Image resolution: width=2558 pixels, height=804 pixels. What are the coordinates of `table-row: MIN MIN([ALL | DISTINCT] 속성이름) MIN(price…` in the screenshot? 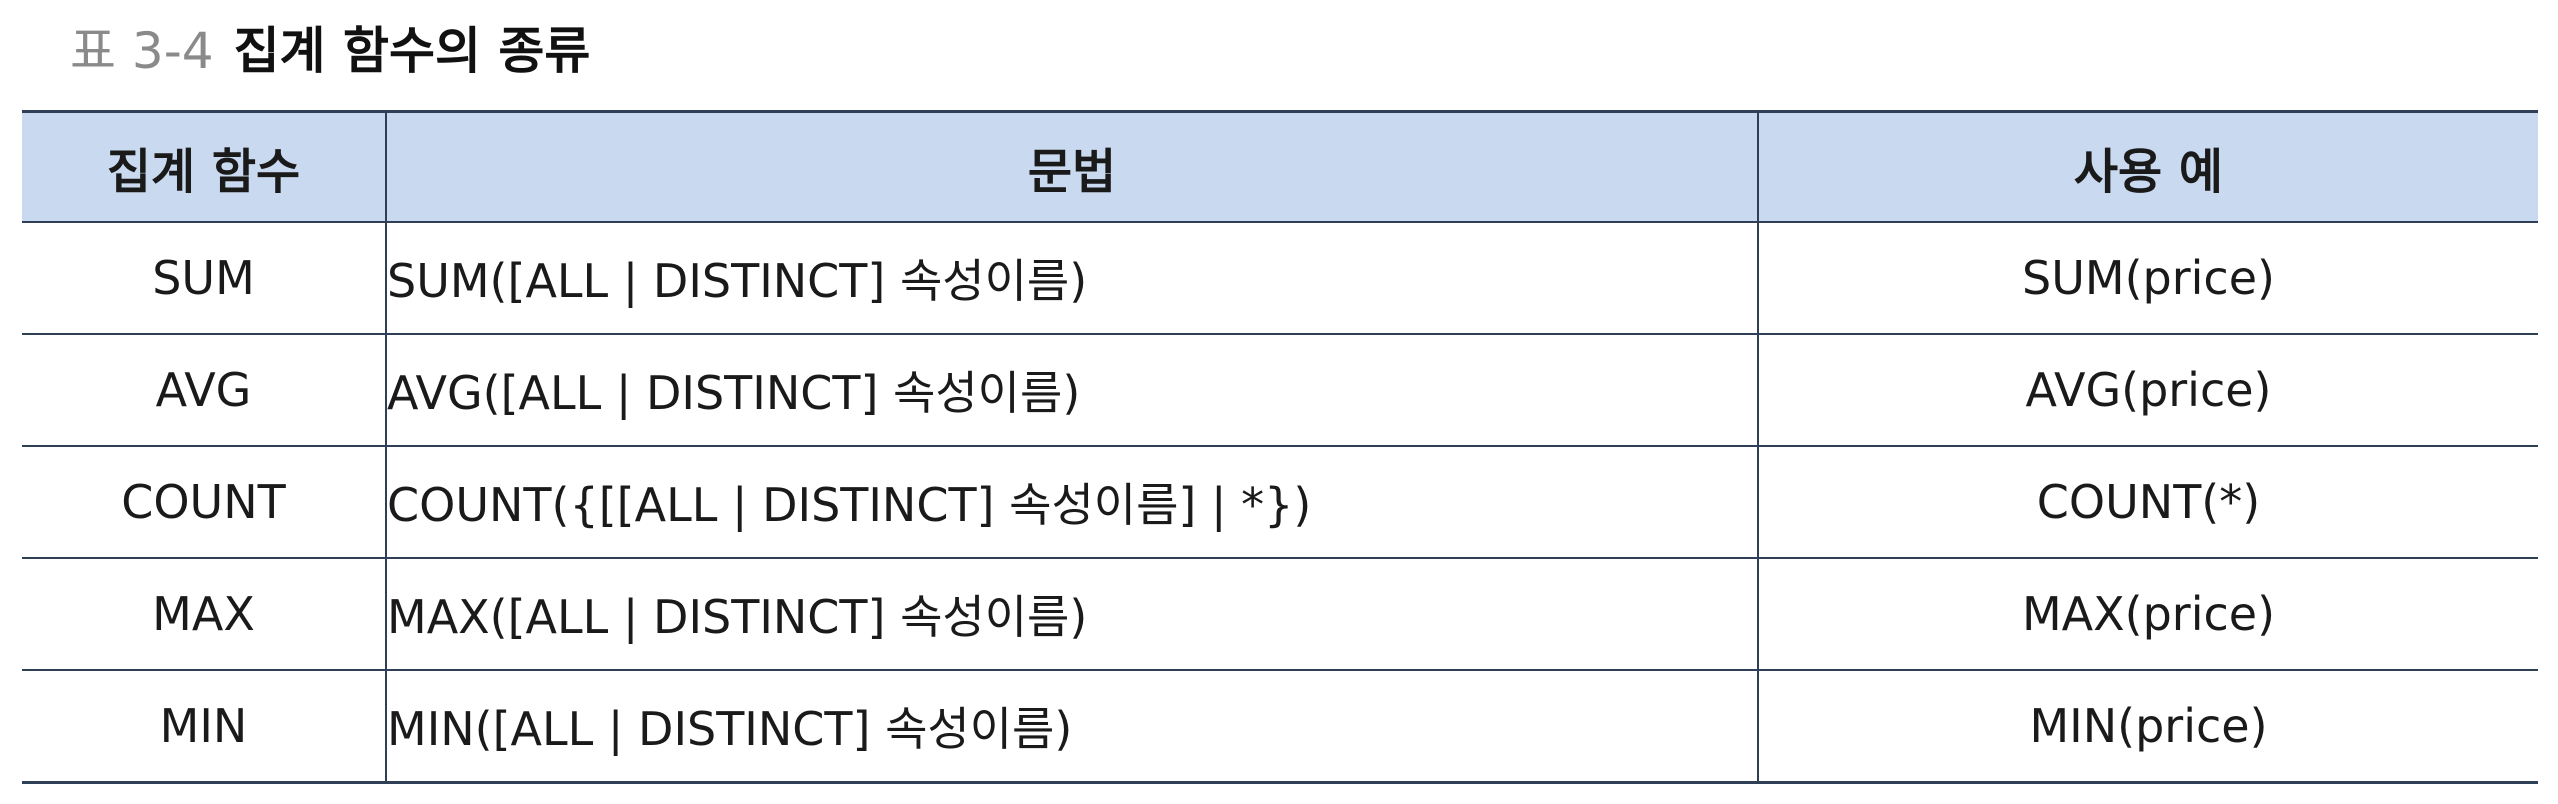 It's located at (1280, 727).